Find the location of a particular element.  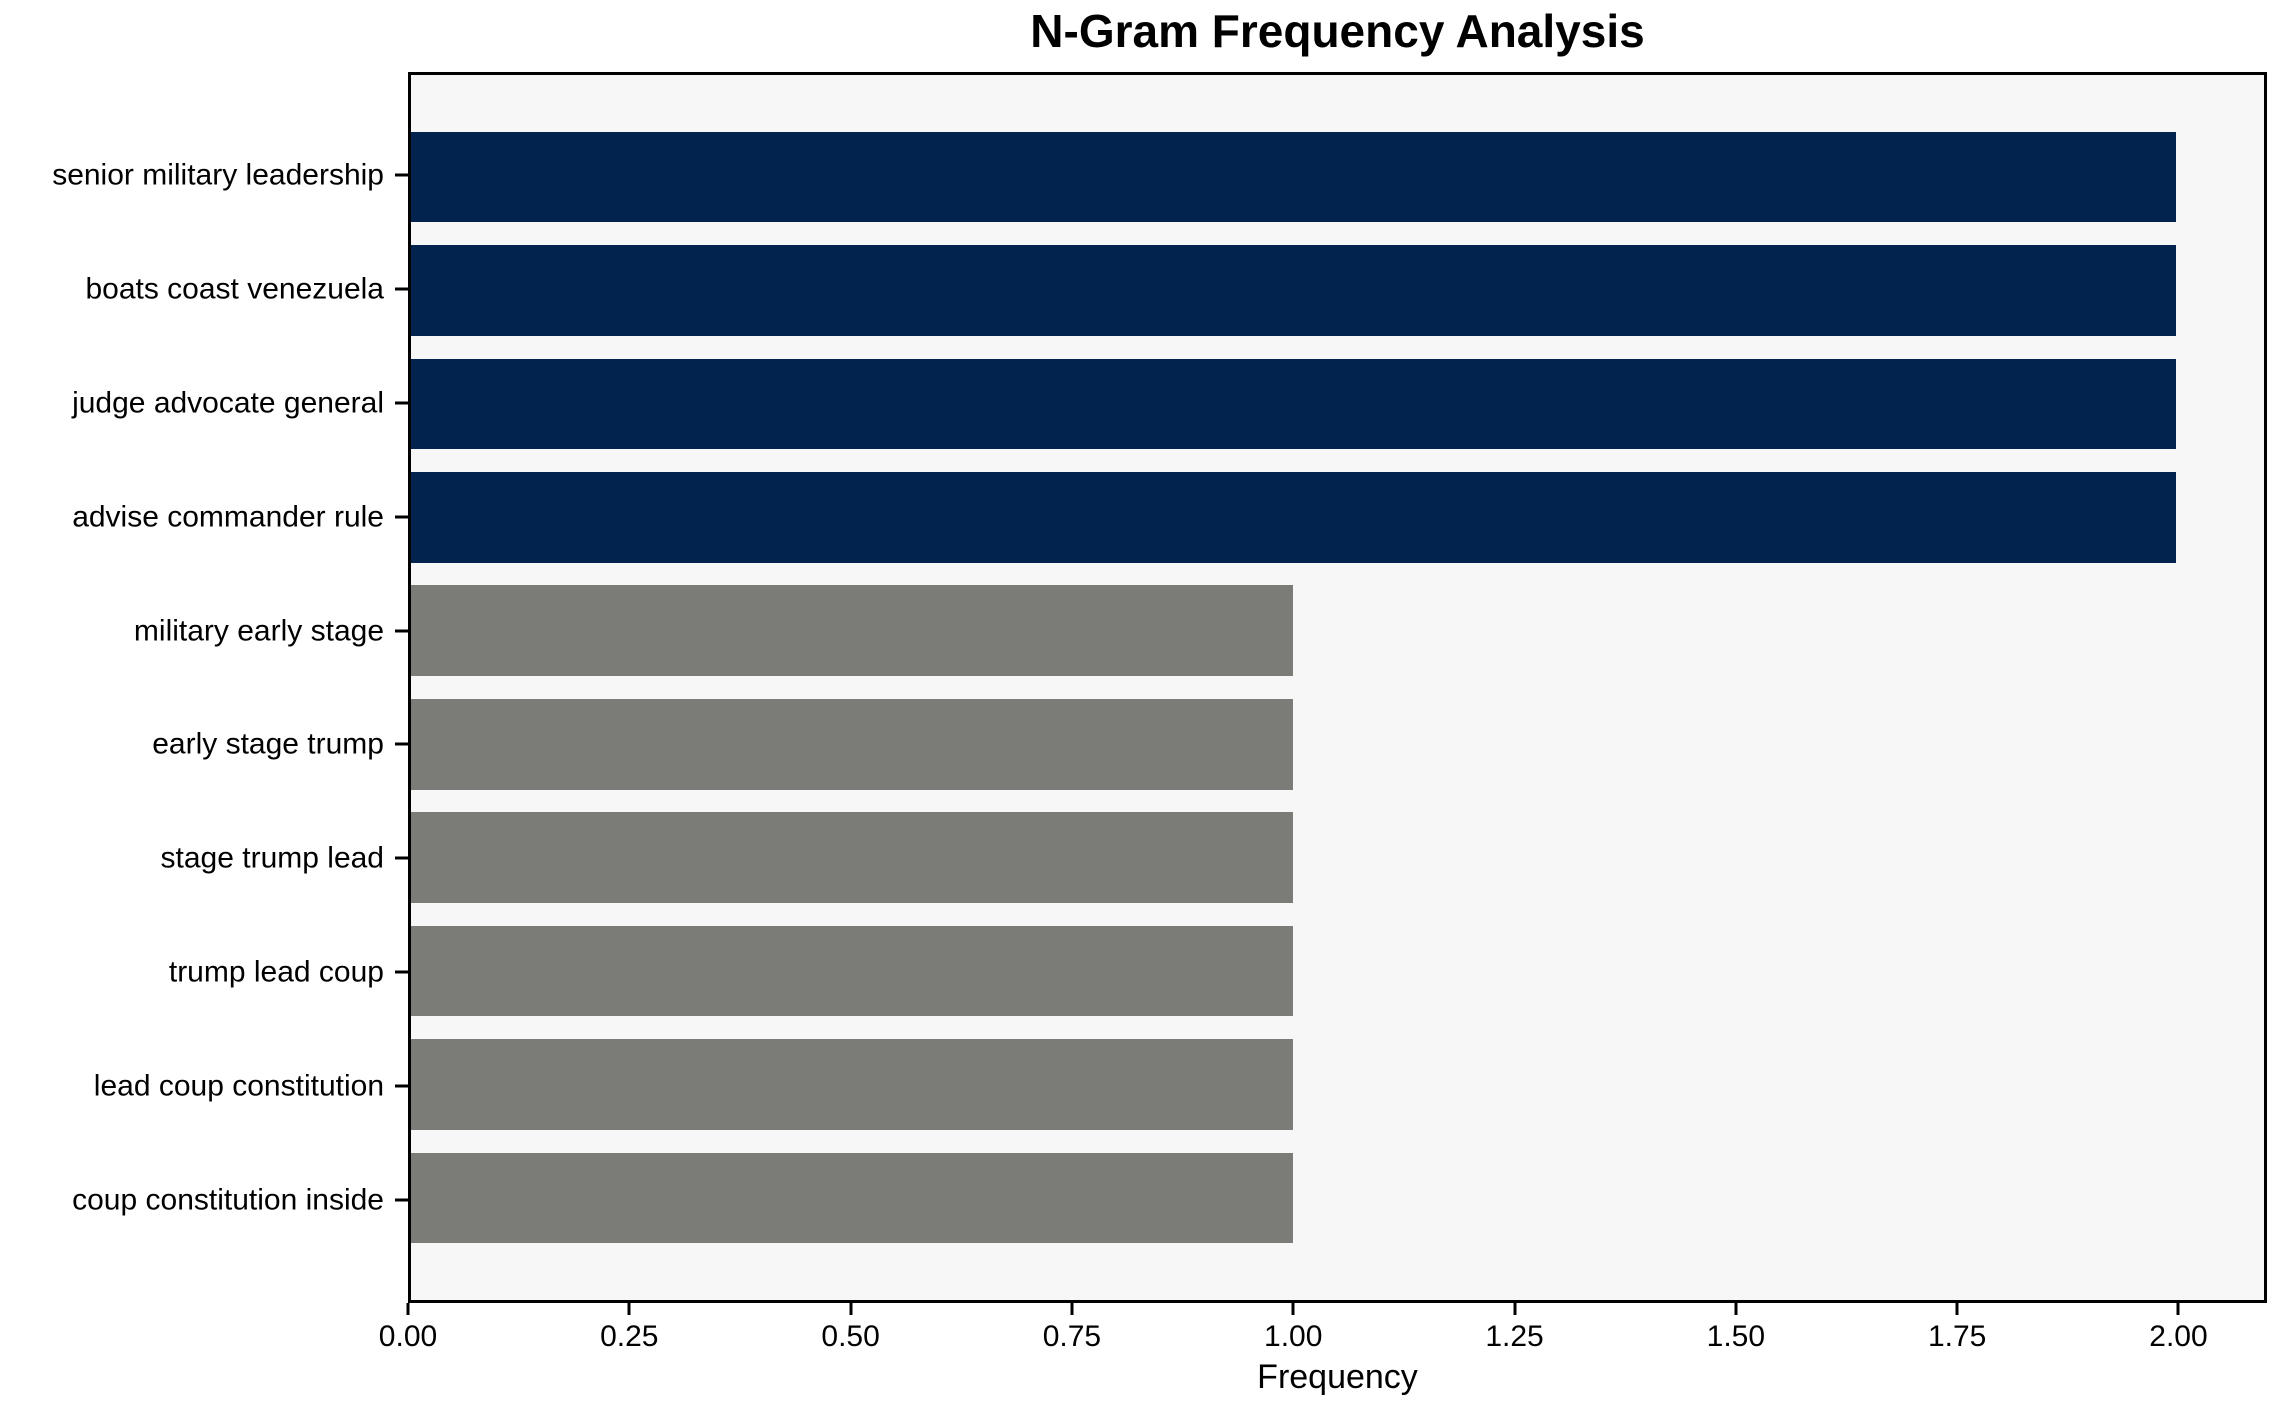

y-tick-label: advise commander rule is located at coordinates (228, 517).